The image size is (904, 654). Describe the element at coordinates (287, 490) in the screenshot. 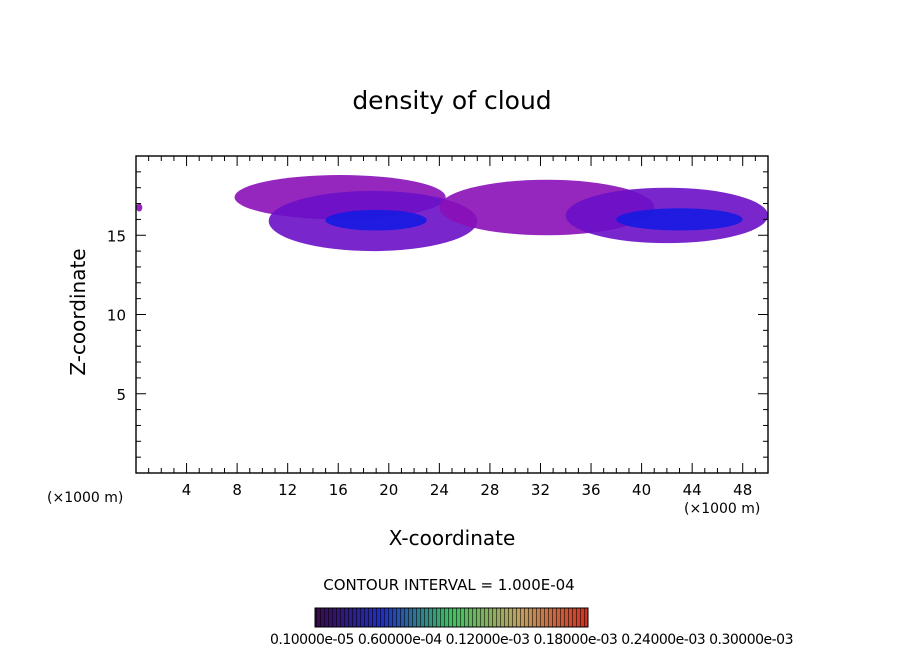

I see `x-tick-label: 12` at that location.